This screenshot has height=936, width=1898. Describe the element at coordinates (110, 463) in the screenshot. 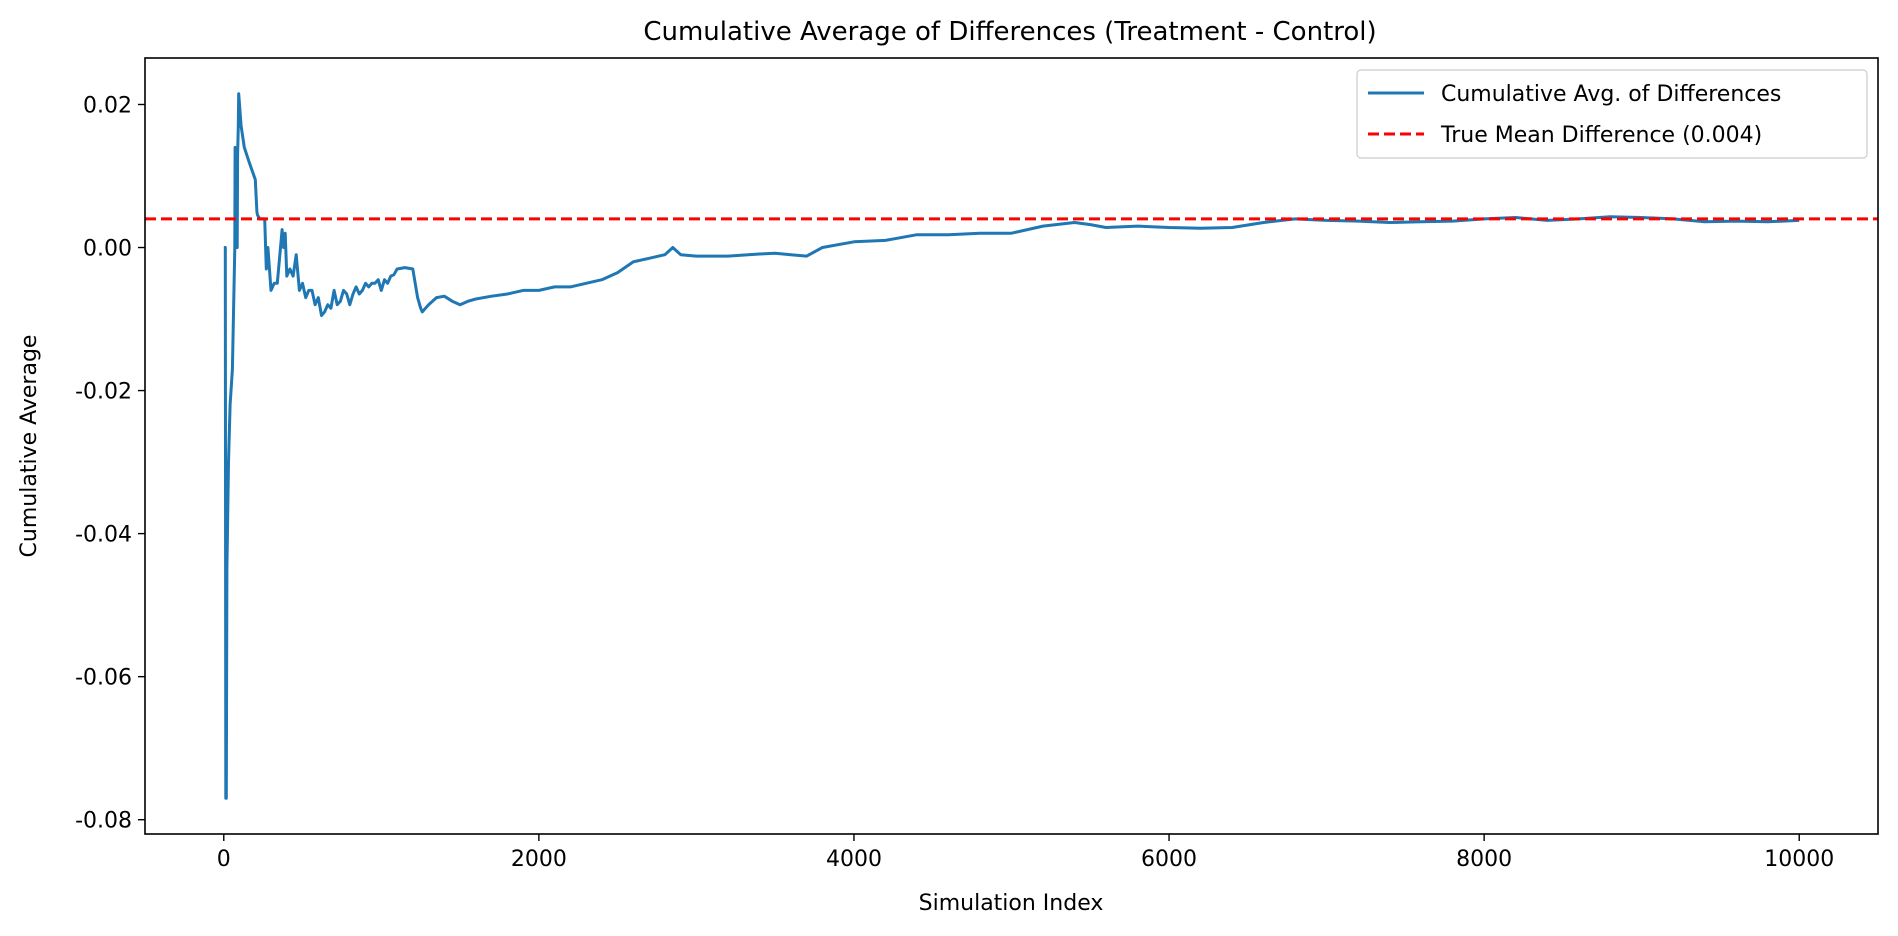

I see `y-axis: 0.02 0.00 -0.02 -0.04 -0.06 -0.08` at that location.